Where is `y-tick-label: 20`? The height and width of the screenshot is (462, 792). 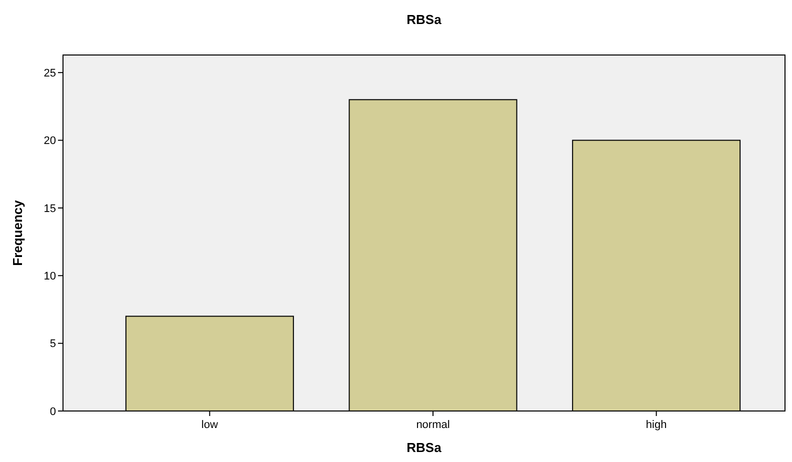 y-tick-label: 20 is located at coordinates (50, 141).